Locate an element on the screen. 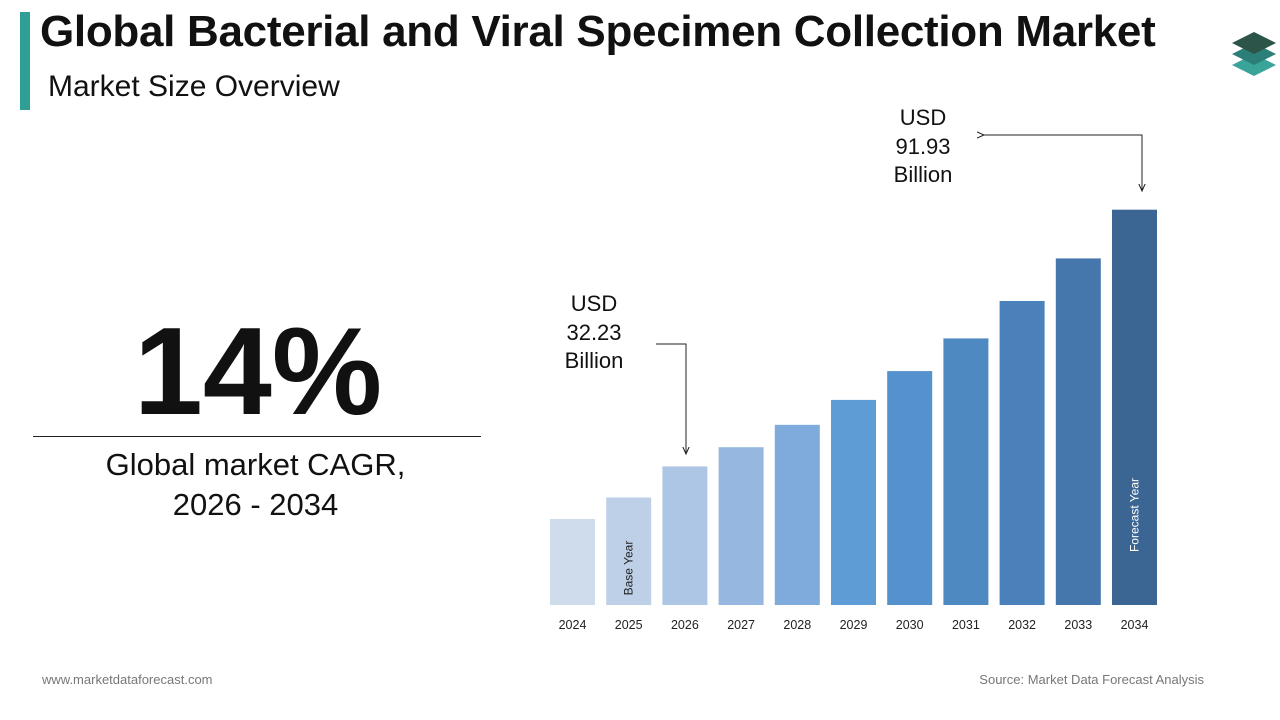 This screenshot has width=1280, height=720. bar-2027 is located at coordinates (741, 526).